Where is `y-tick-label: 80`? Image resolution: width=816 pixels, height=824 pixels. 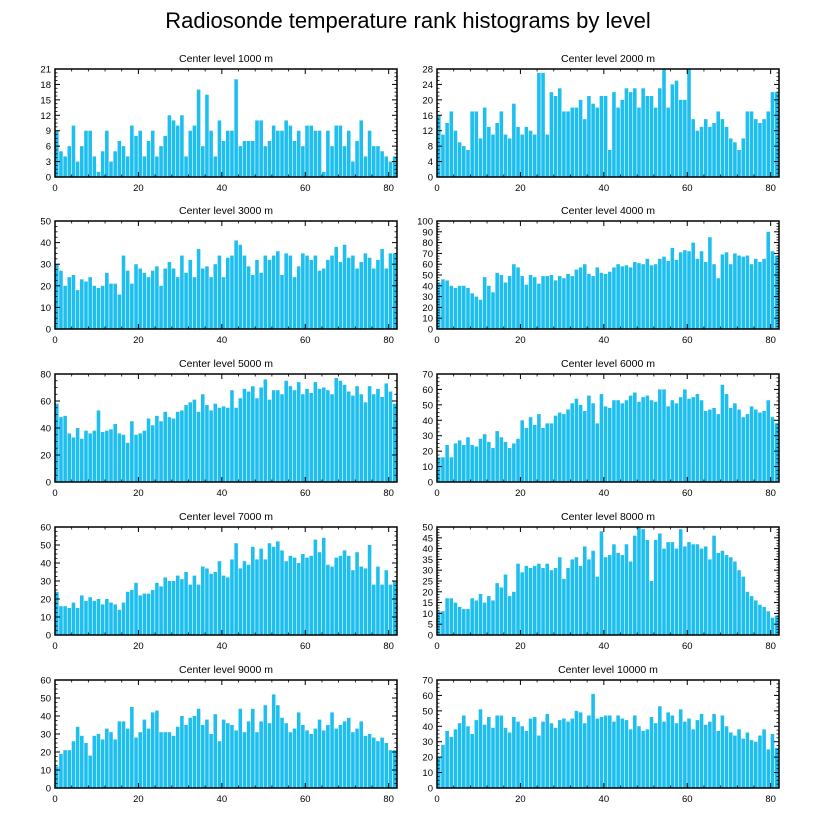
y-tick-label: 80 is located at coordinates (427, 243).